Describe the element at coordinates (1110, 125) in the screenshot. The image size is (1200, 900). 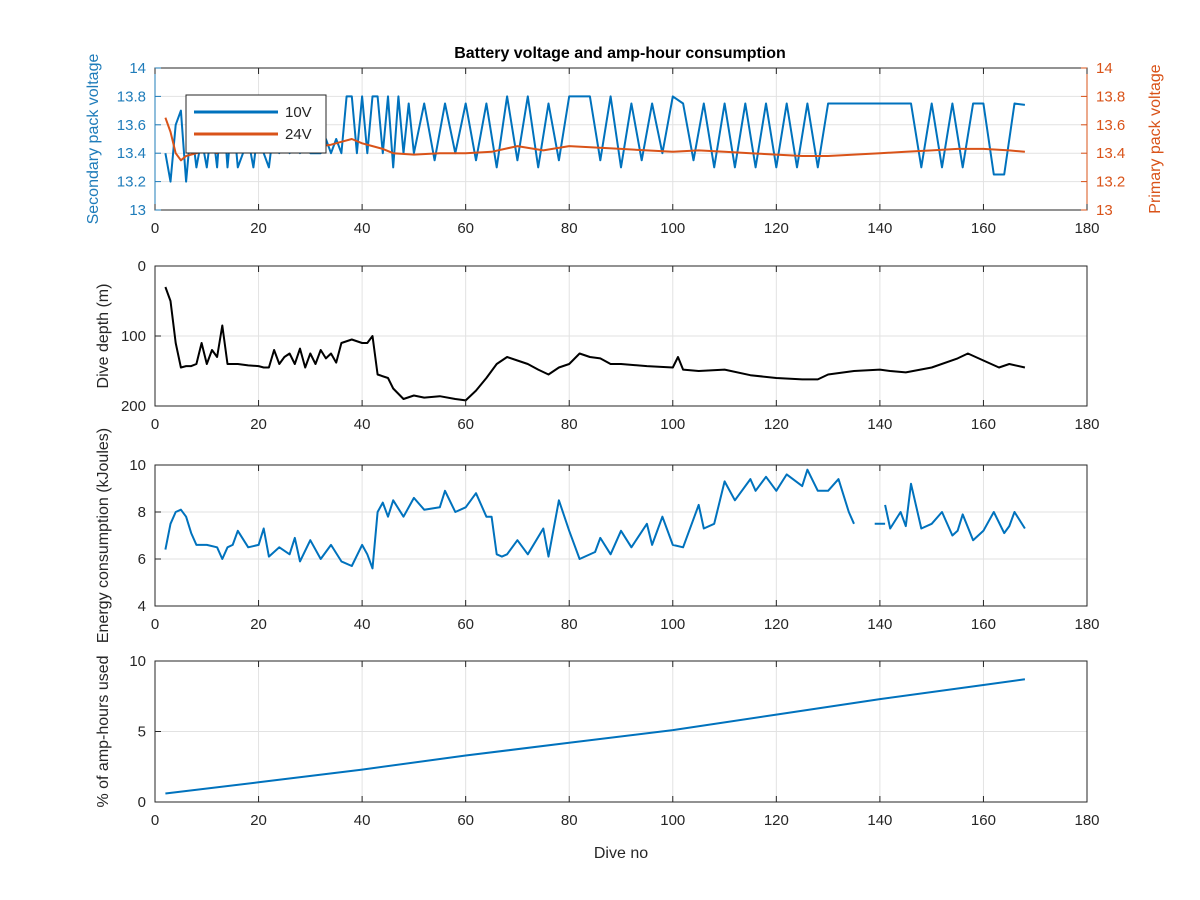
I see `right-y-tick-label: 13.6` at that location.